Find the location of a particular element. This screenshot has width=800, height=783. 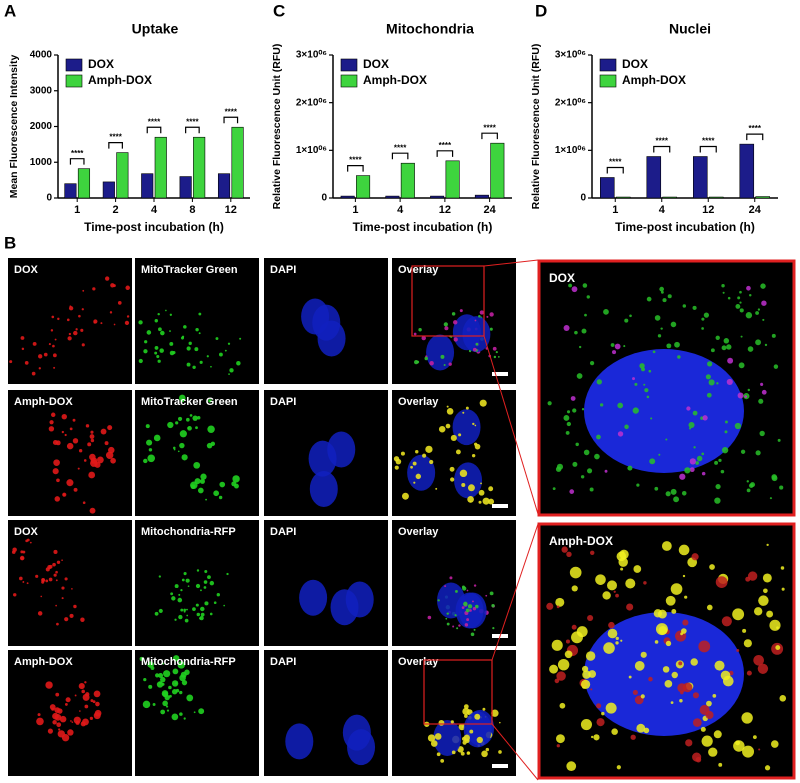

zoom-region is located at coordinates (458, 692).